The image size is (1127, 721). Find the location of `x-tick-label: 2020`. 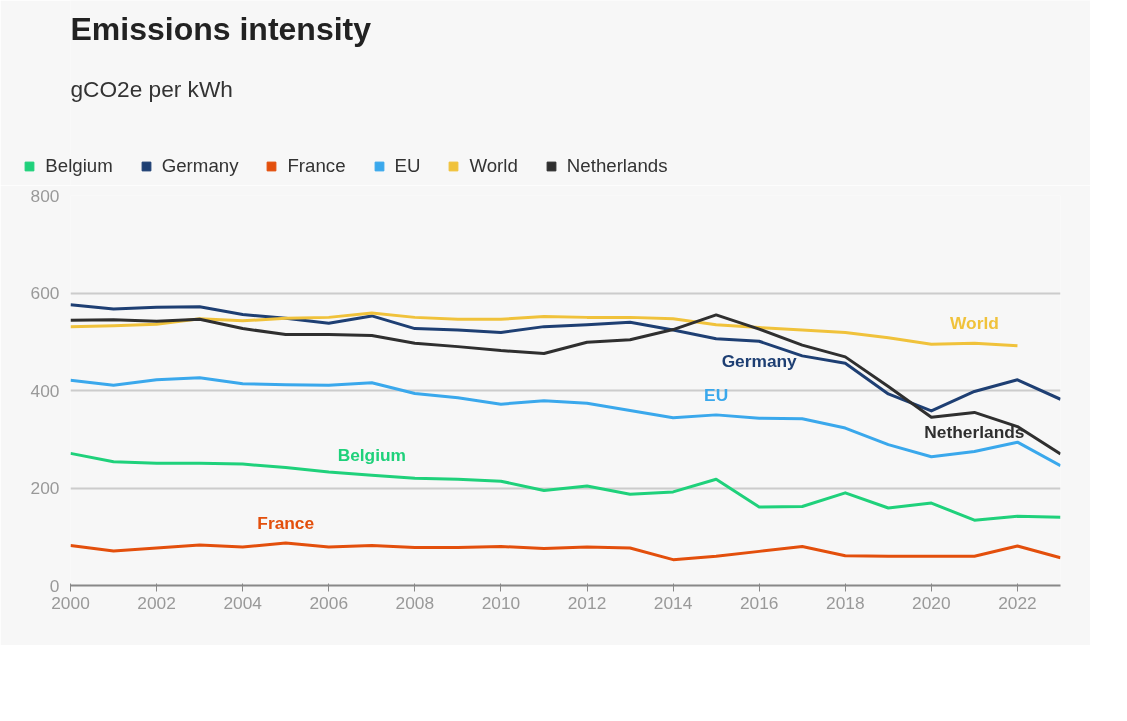

x-tick-label: 2020 is located at coordinates (931, 602).